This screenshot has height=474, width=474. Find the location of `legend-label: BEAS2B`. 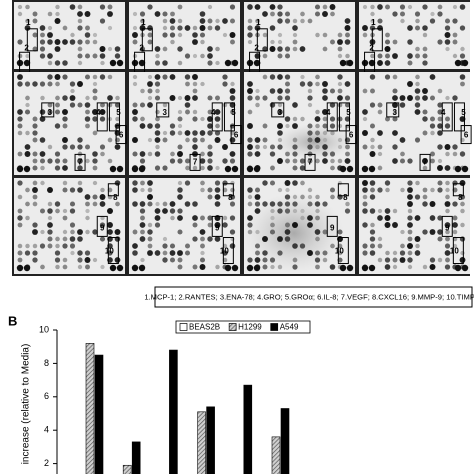

legend-label: BEAS2B is located at coordinates (204, 327).